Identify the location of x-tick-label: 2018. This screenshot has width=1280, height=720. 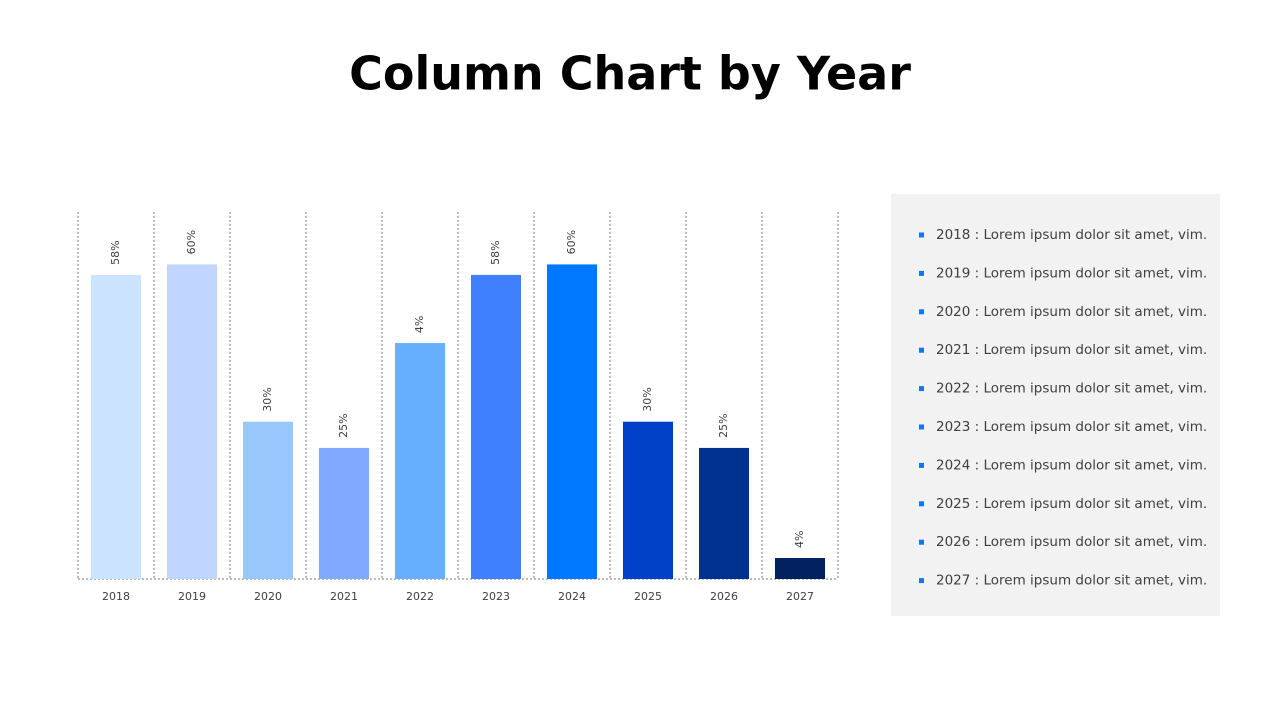
(116, 596).